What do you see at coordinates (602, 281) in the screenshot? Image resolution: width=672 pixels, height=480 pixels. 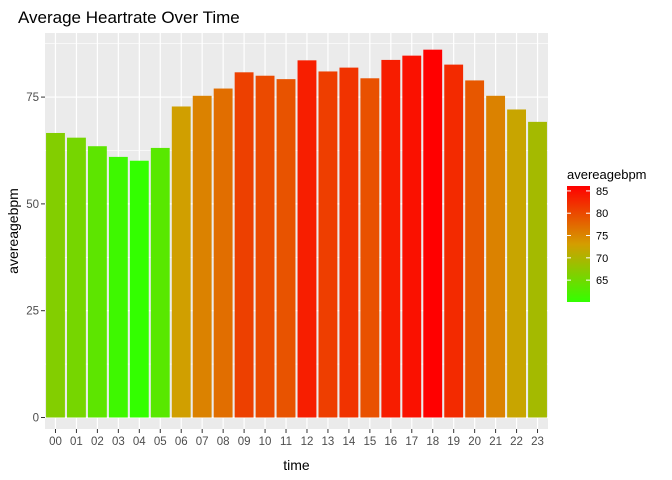 I see `legend-tick-label: 65` at bounding box center [602, 281].